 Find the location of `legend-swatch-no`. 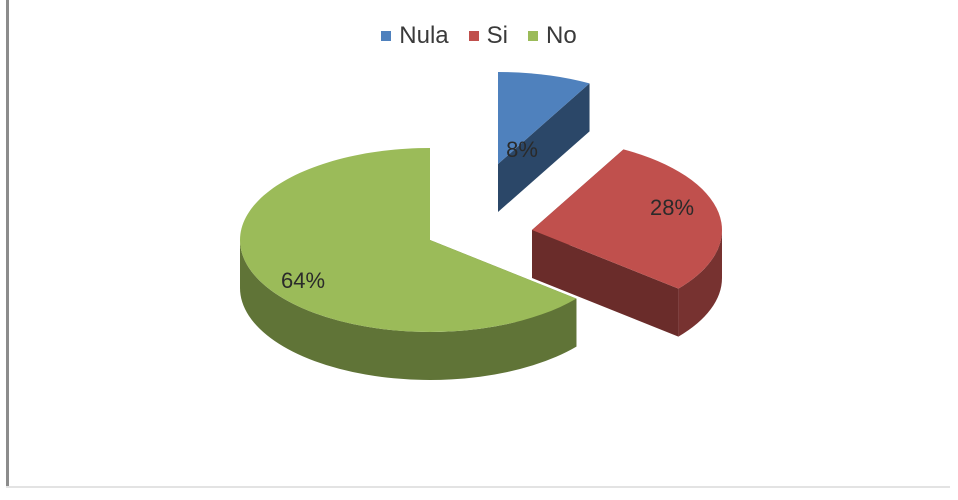

legend-swatch-no is located at coordinates (533, 36).